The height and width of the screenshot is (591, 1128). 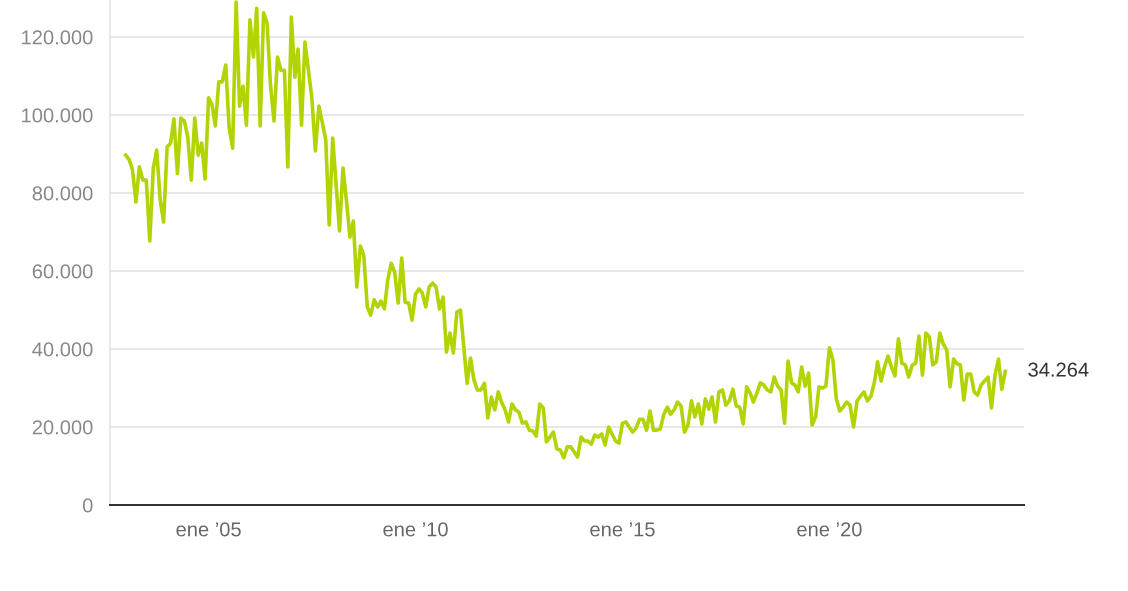 I want to click on y-tick-label: 120.000, so click(x=57, y=37).